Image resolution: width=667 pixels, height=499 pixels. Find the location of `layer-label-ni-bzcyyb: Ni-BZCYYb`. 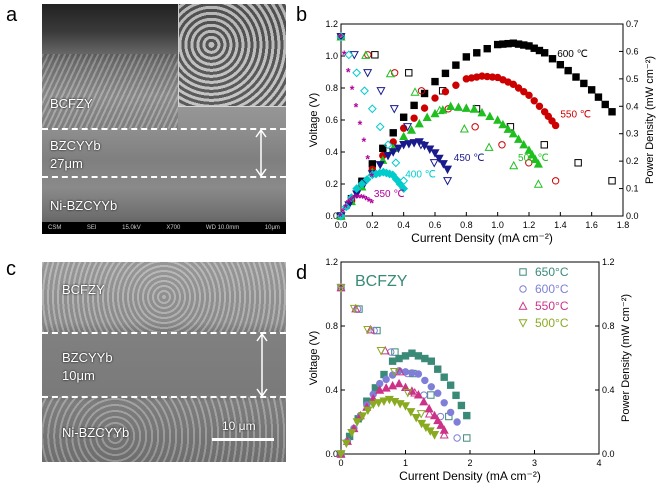

layer-label-ni-bzcyyb: Ni-BZCYYb is located at coordinates (84, 205).